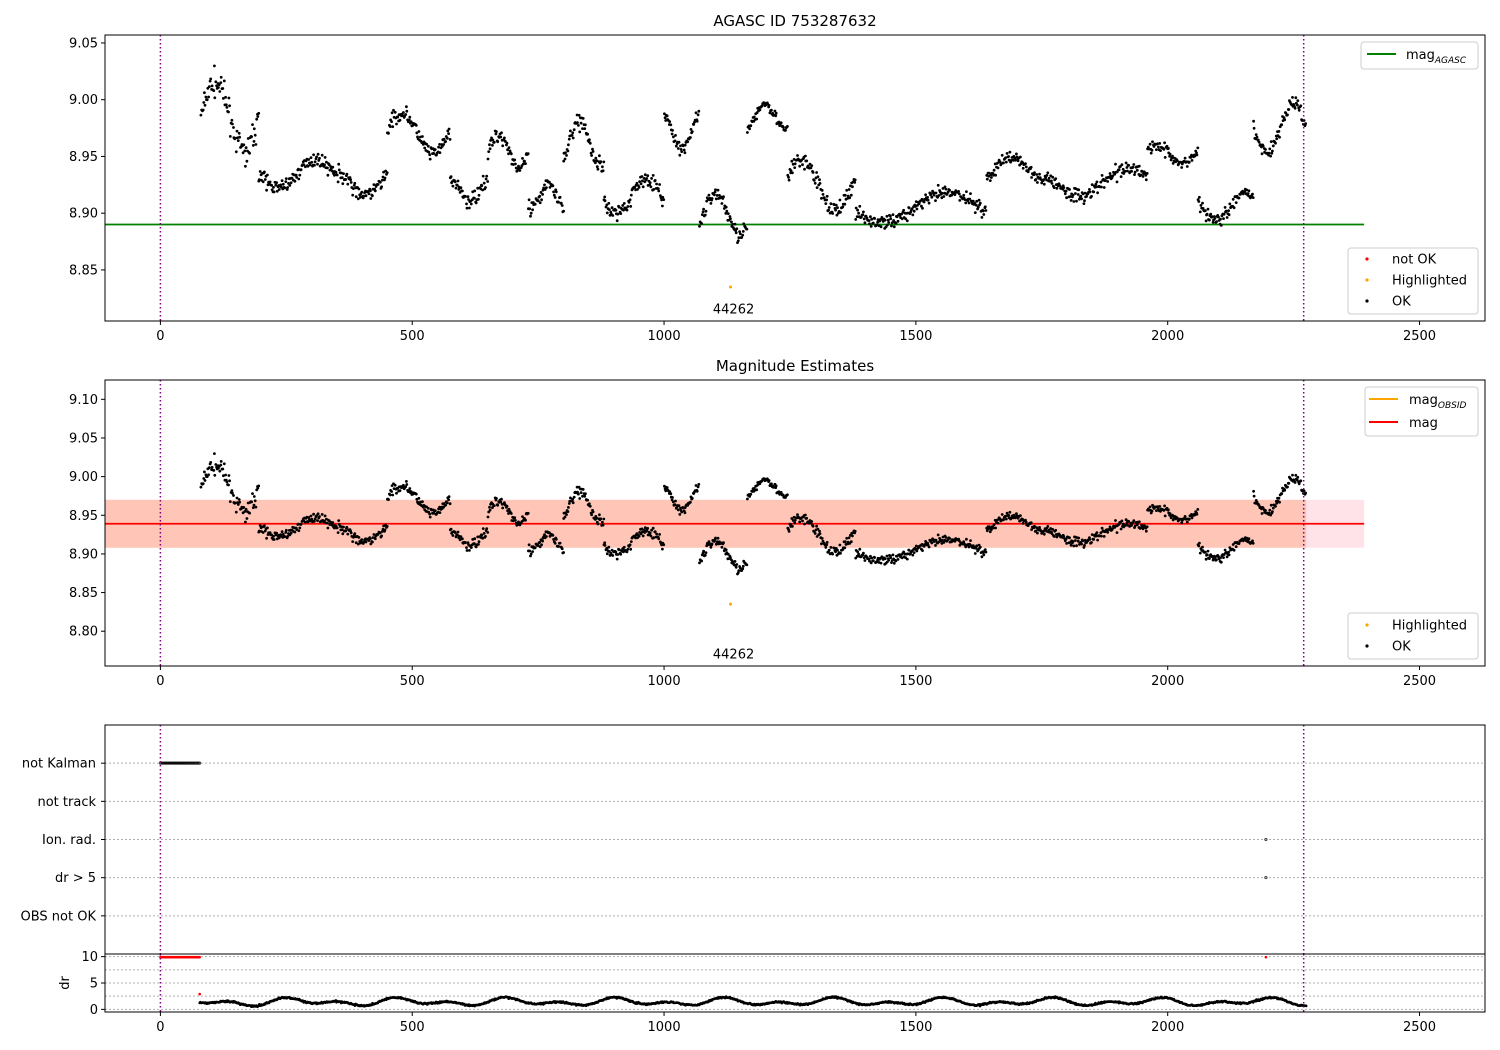 The image size is (1500, 1050). What do you see at coordinates (794, 21) in the screenshot?
I see `panel-title: AGASC ID 753287632` at bounding box center [794, 21].